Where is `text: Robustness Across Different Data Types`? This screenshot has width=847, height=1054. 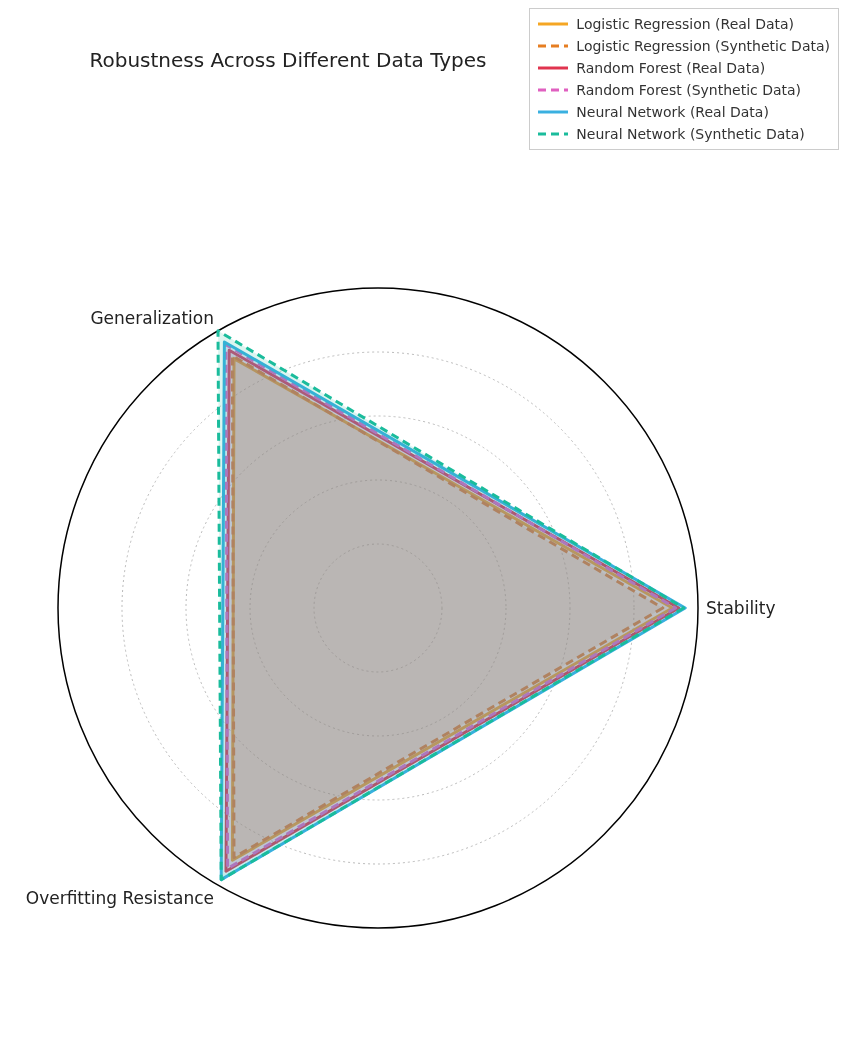 text: Robustness Across Different Data Types is located at coordinates (288, 60).